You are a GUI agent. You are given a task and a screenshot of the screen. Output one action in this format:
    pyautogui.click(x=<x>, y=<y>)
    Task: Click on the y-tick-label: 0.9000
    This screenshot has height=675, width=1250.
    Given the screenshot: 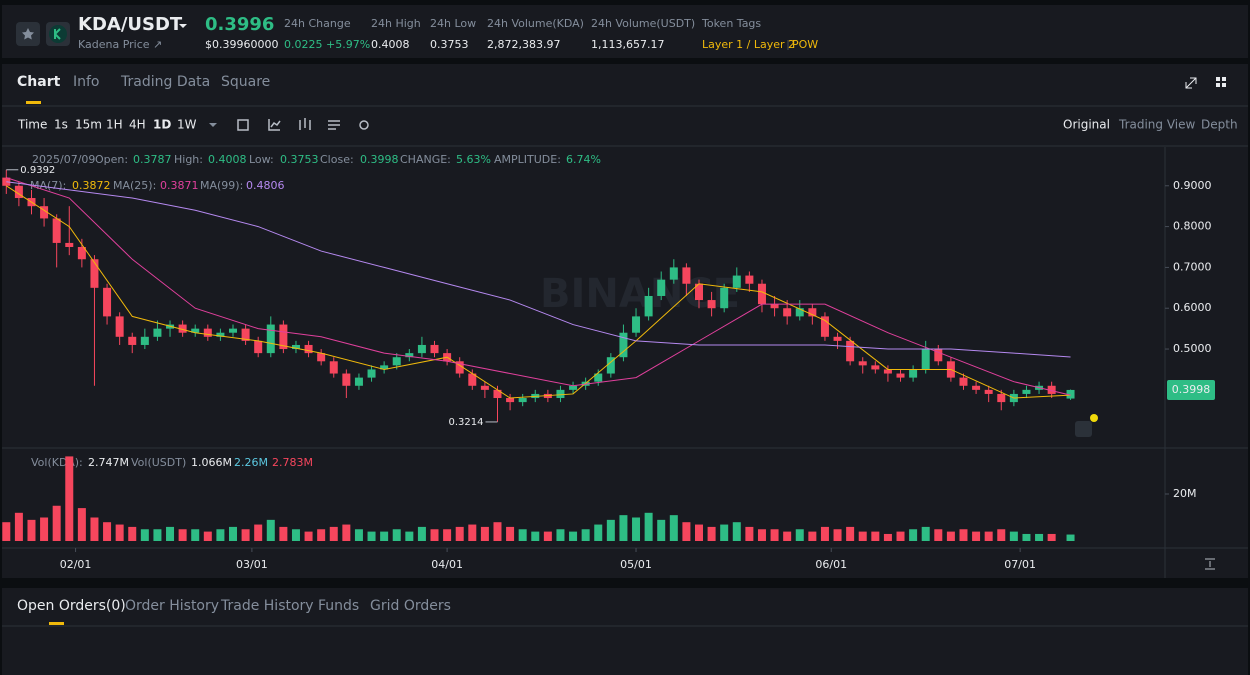 What is the action you would take?
    pyautogui.click(x=1192, y=185)
    